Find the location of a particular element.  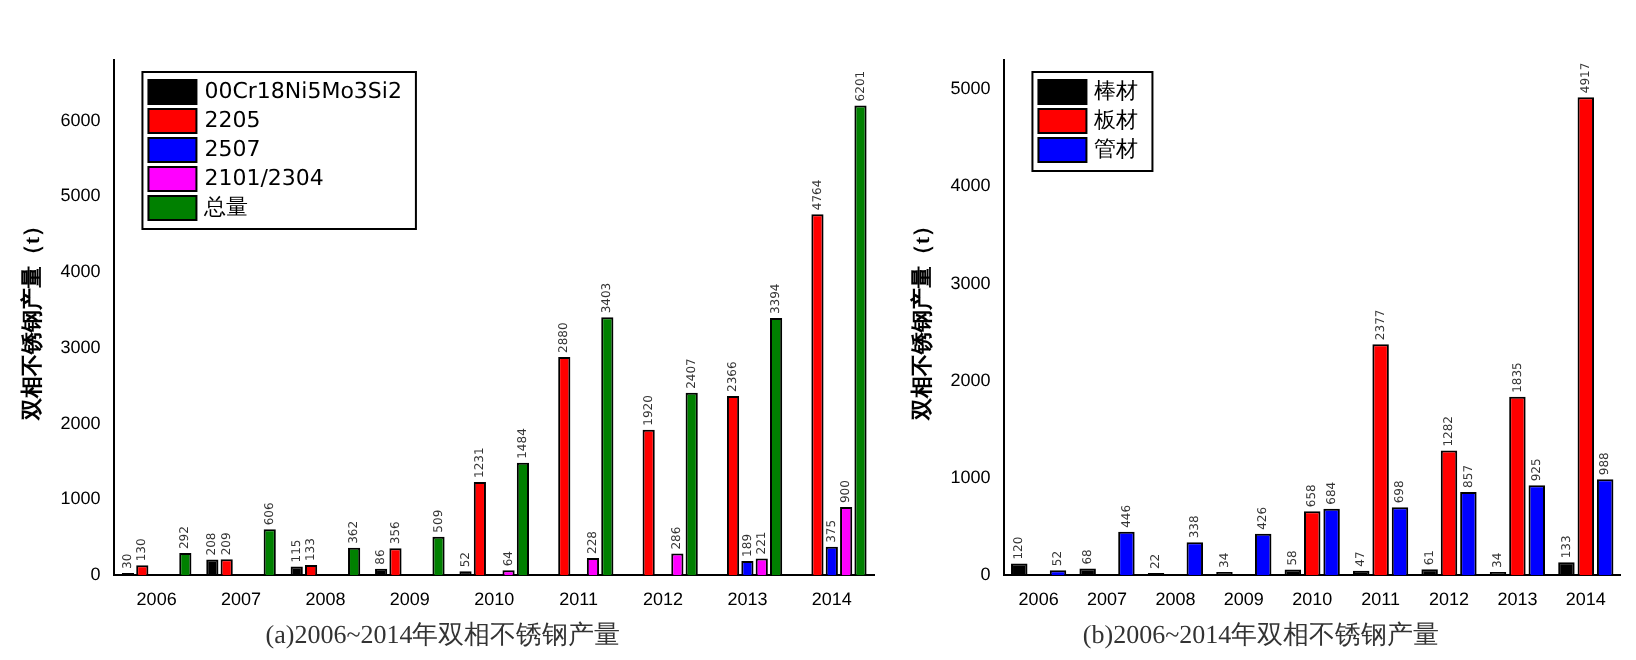

text: (a)2006~2014年双相不锈钢产量 is located at coordinates (443, 634).